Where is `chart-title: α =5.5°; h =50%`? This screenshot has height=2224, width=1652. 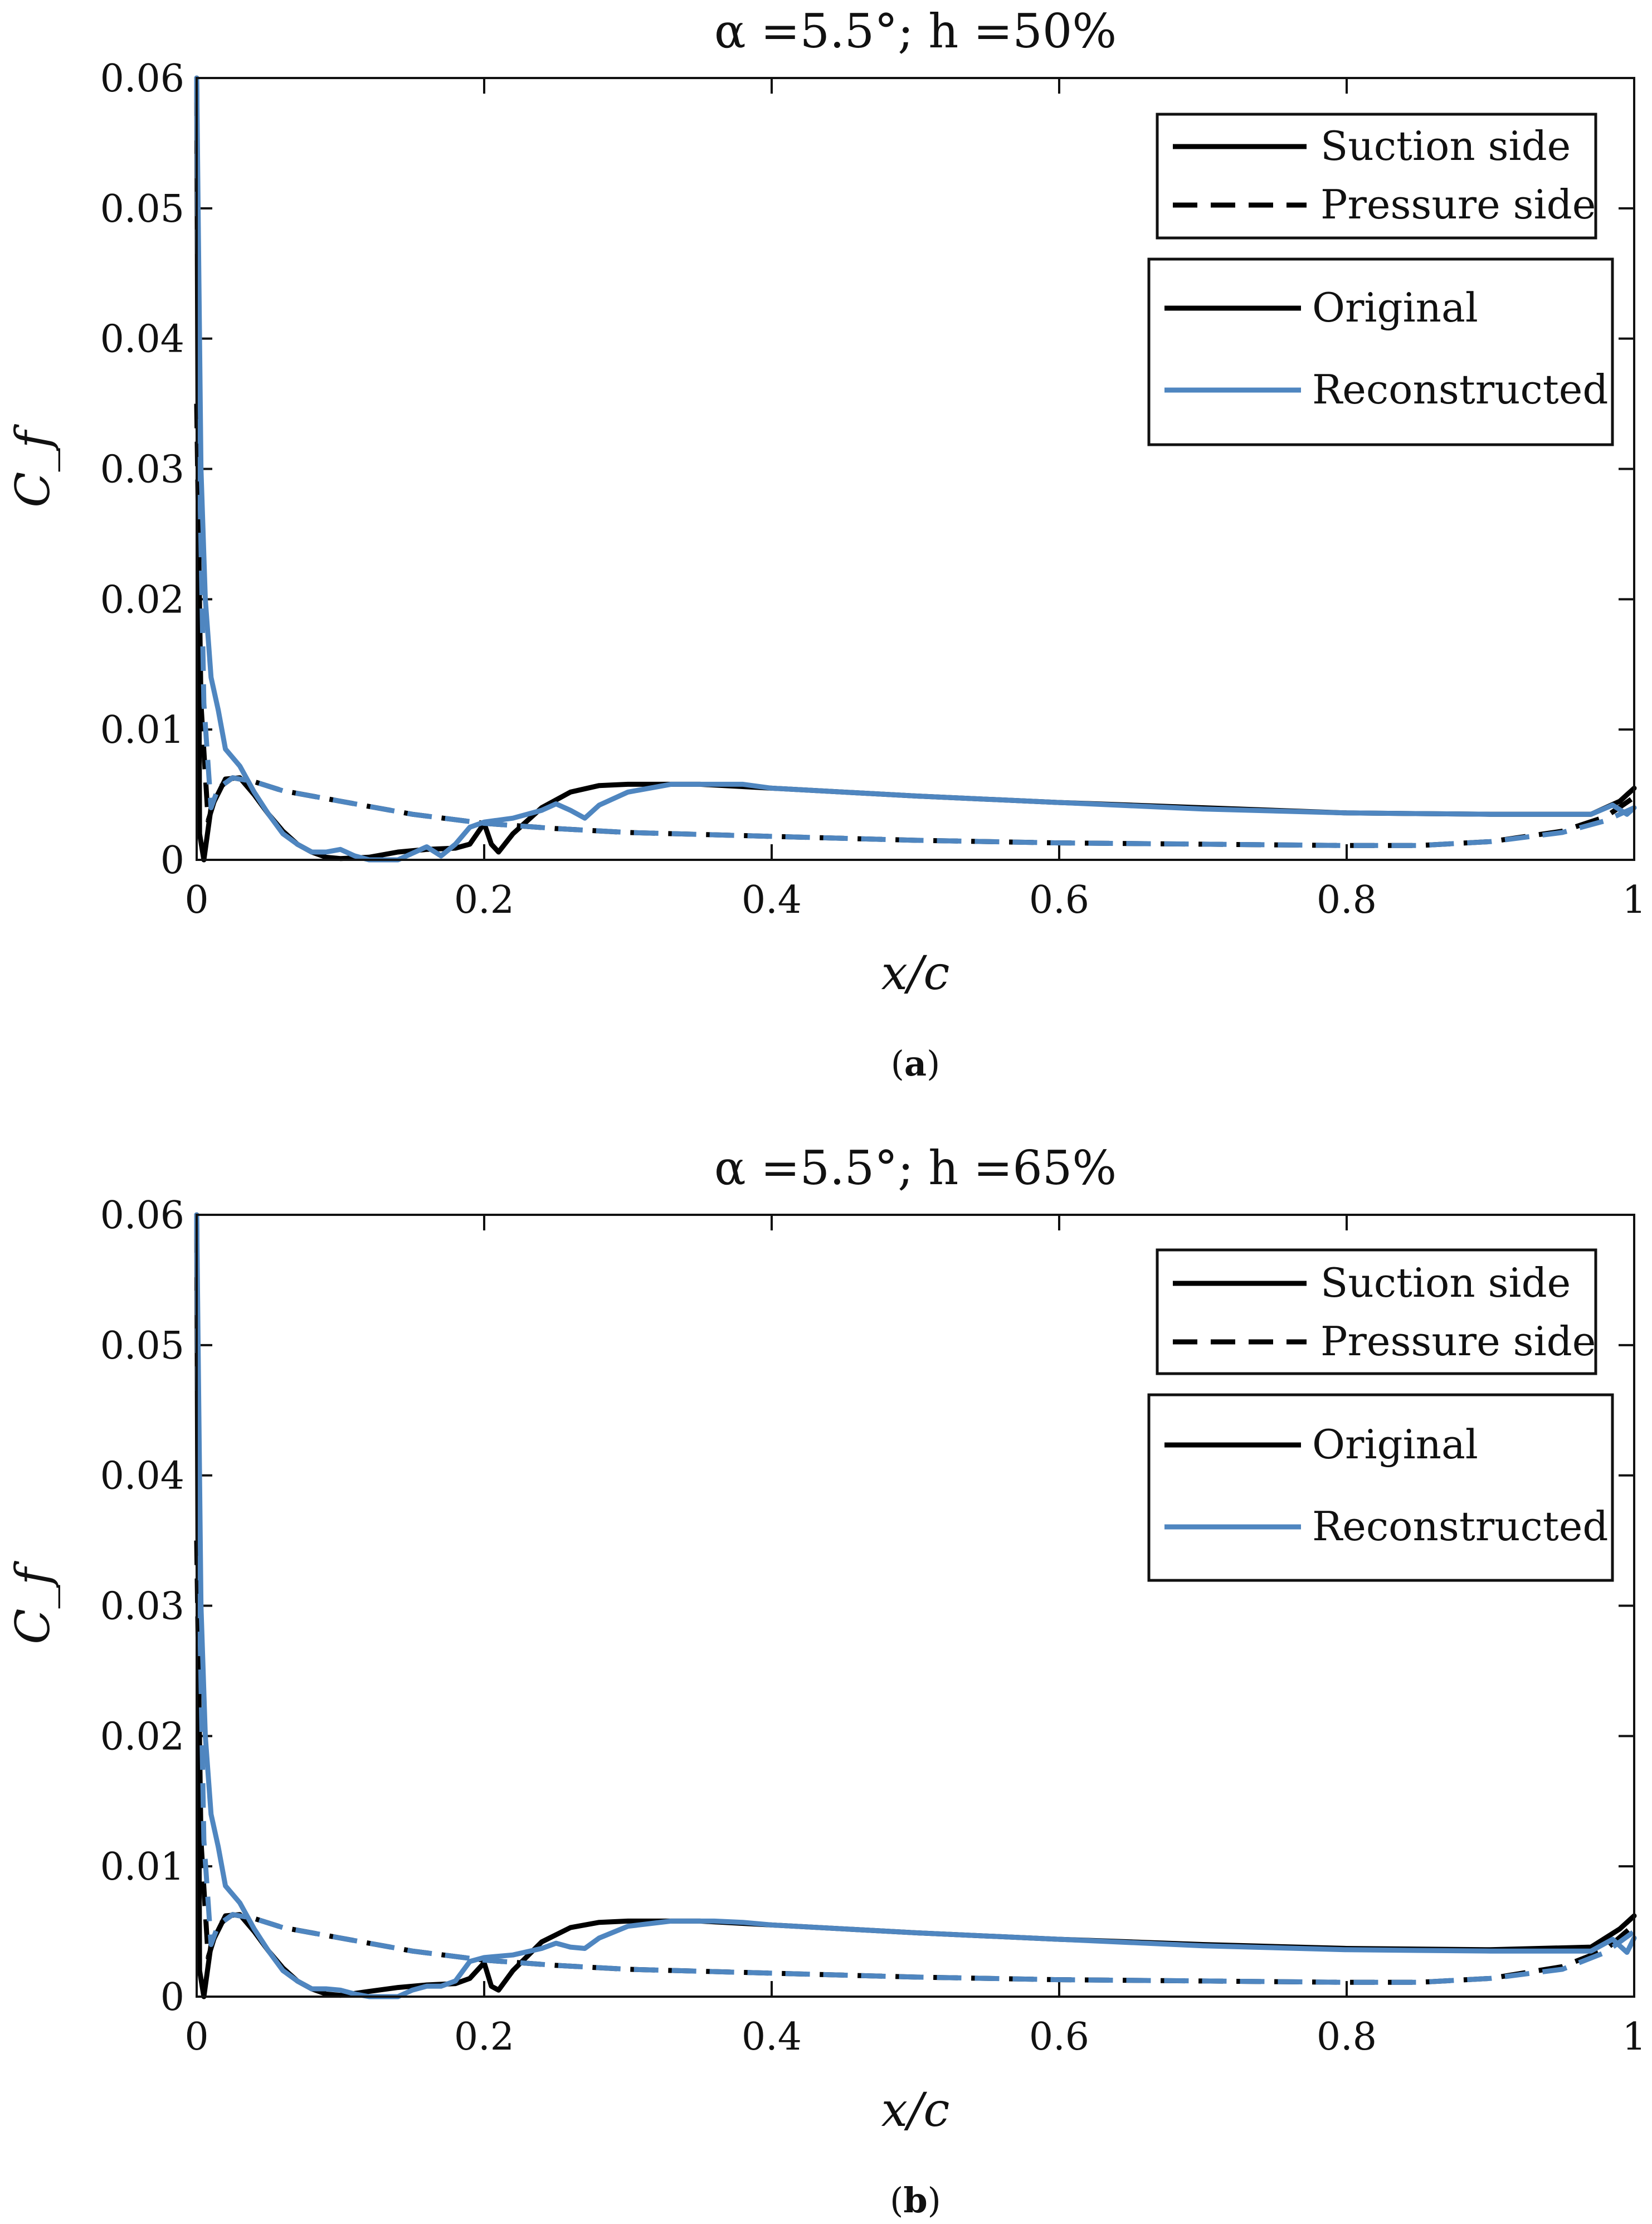 chart-title: α =5.5°; h =50% is located at coordinates (915, 31).